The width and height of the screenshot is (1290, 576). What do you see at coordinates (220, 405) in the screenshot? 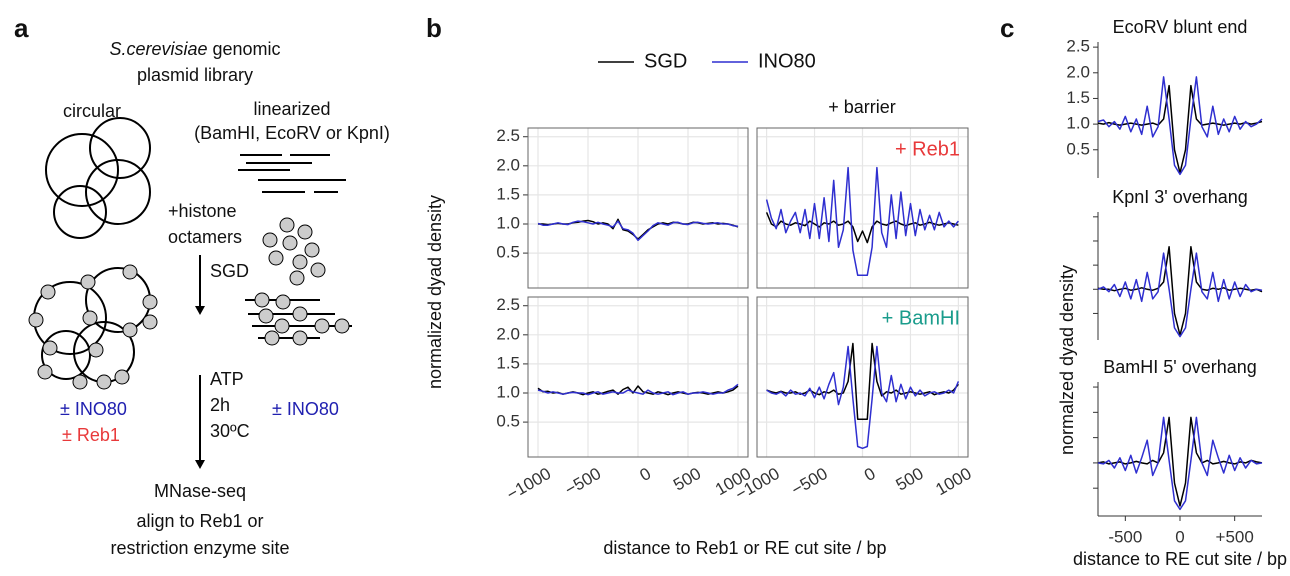
I see `label: 2h` at bounding box center [220, 405].